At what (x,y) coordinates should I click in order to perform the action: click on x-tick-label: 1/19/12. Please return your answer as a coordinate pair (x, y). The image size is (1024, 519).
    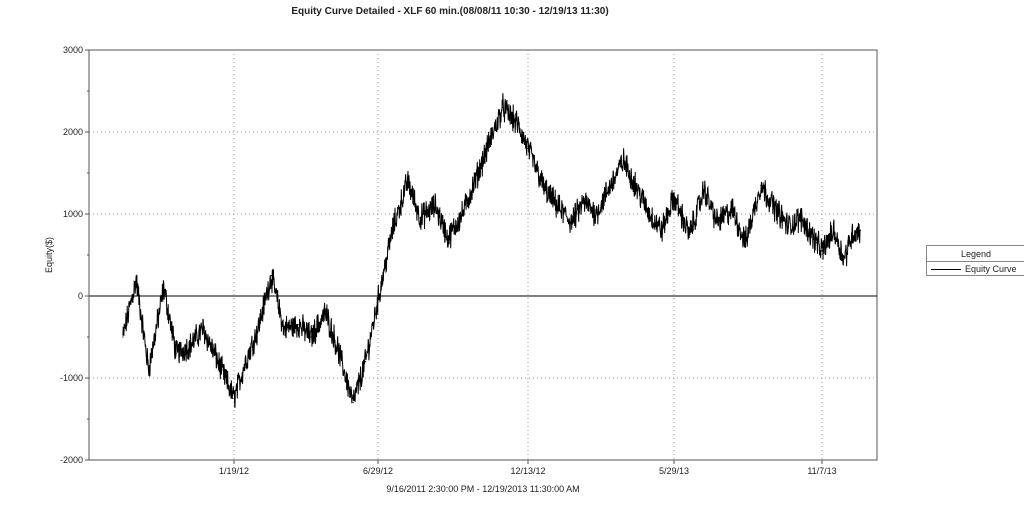
    Looking at the image, I should click on (234, 471).